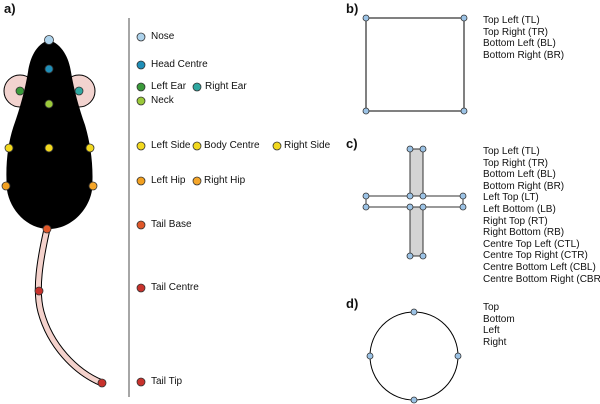 The width and height of the screenshot is (600, 404). What do you see at coordinates (9, 148) in the screenshot?
I see `left-side-point` at bounding box center [9, 148].